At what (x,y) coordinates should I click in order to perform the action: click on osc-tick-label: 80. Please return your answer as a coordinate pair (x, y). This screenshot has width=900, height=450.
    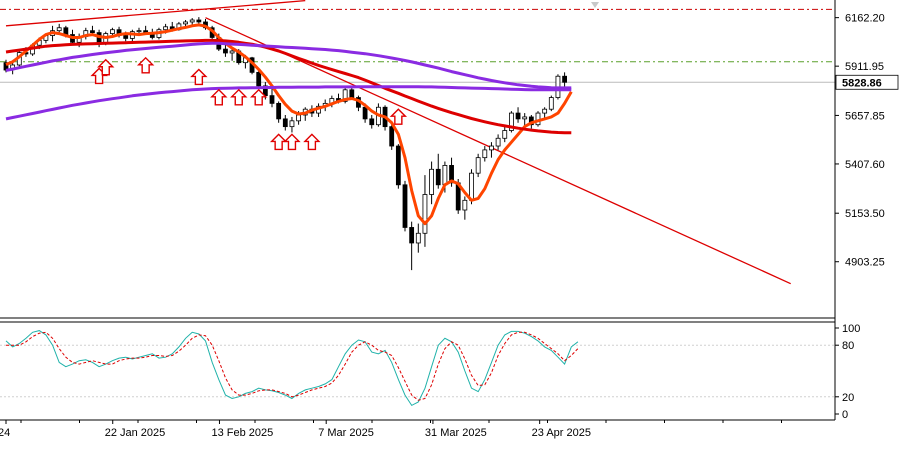
    Looking at the image, I should click on (848, 346).